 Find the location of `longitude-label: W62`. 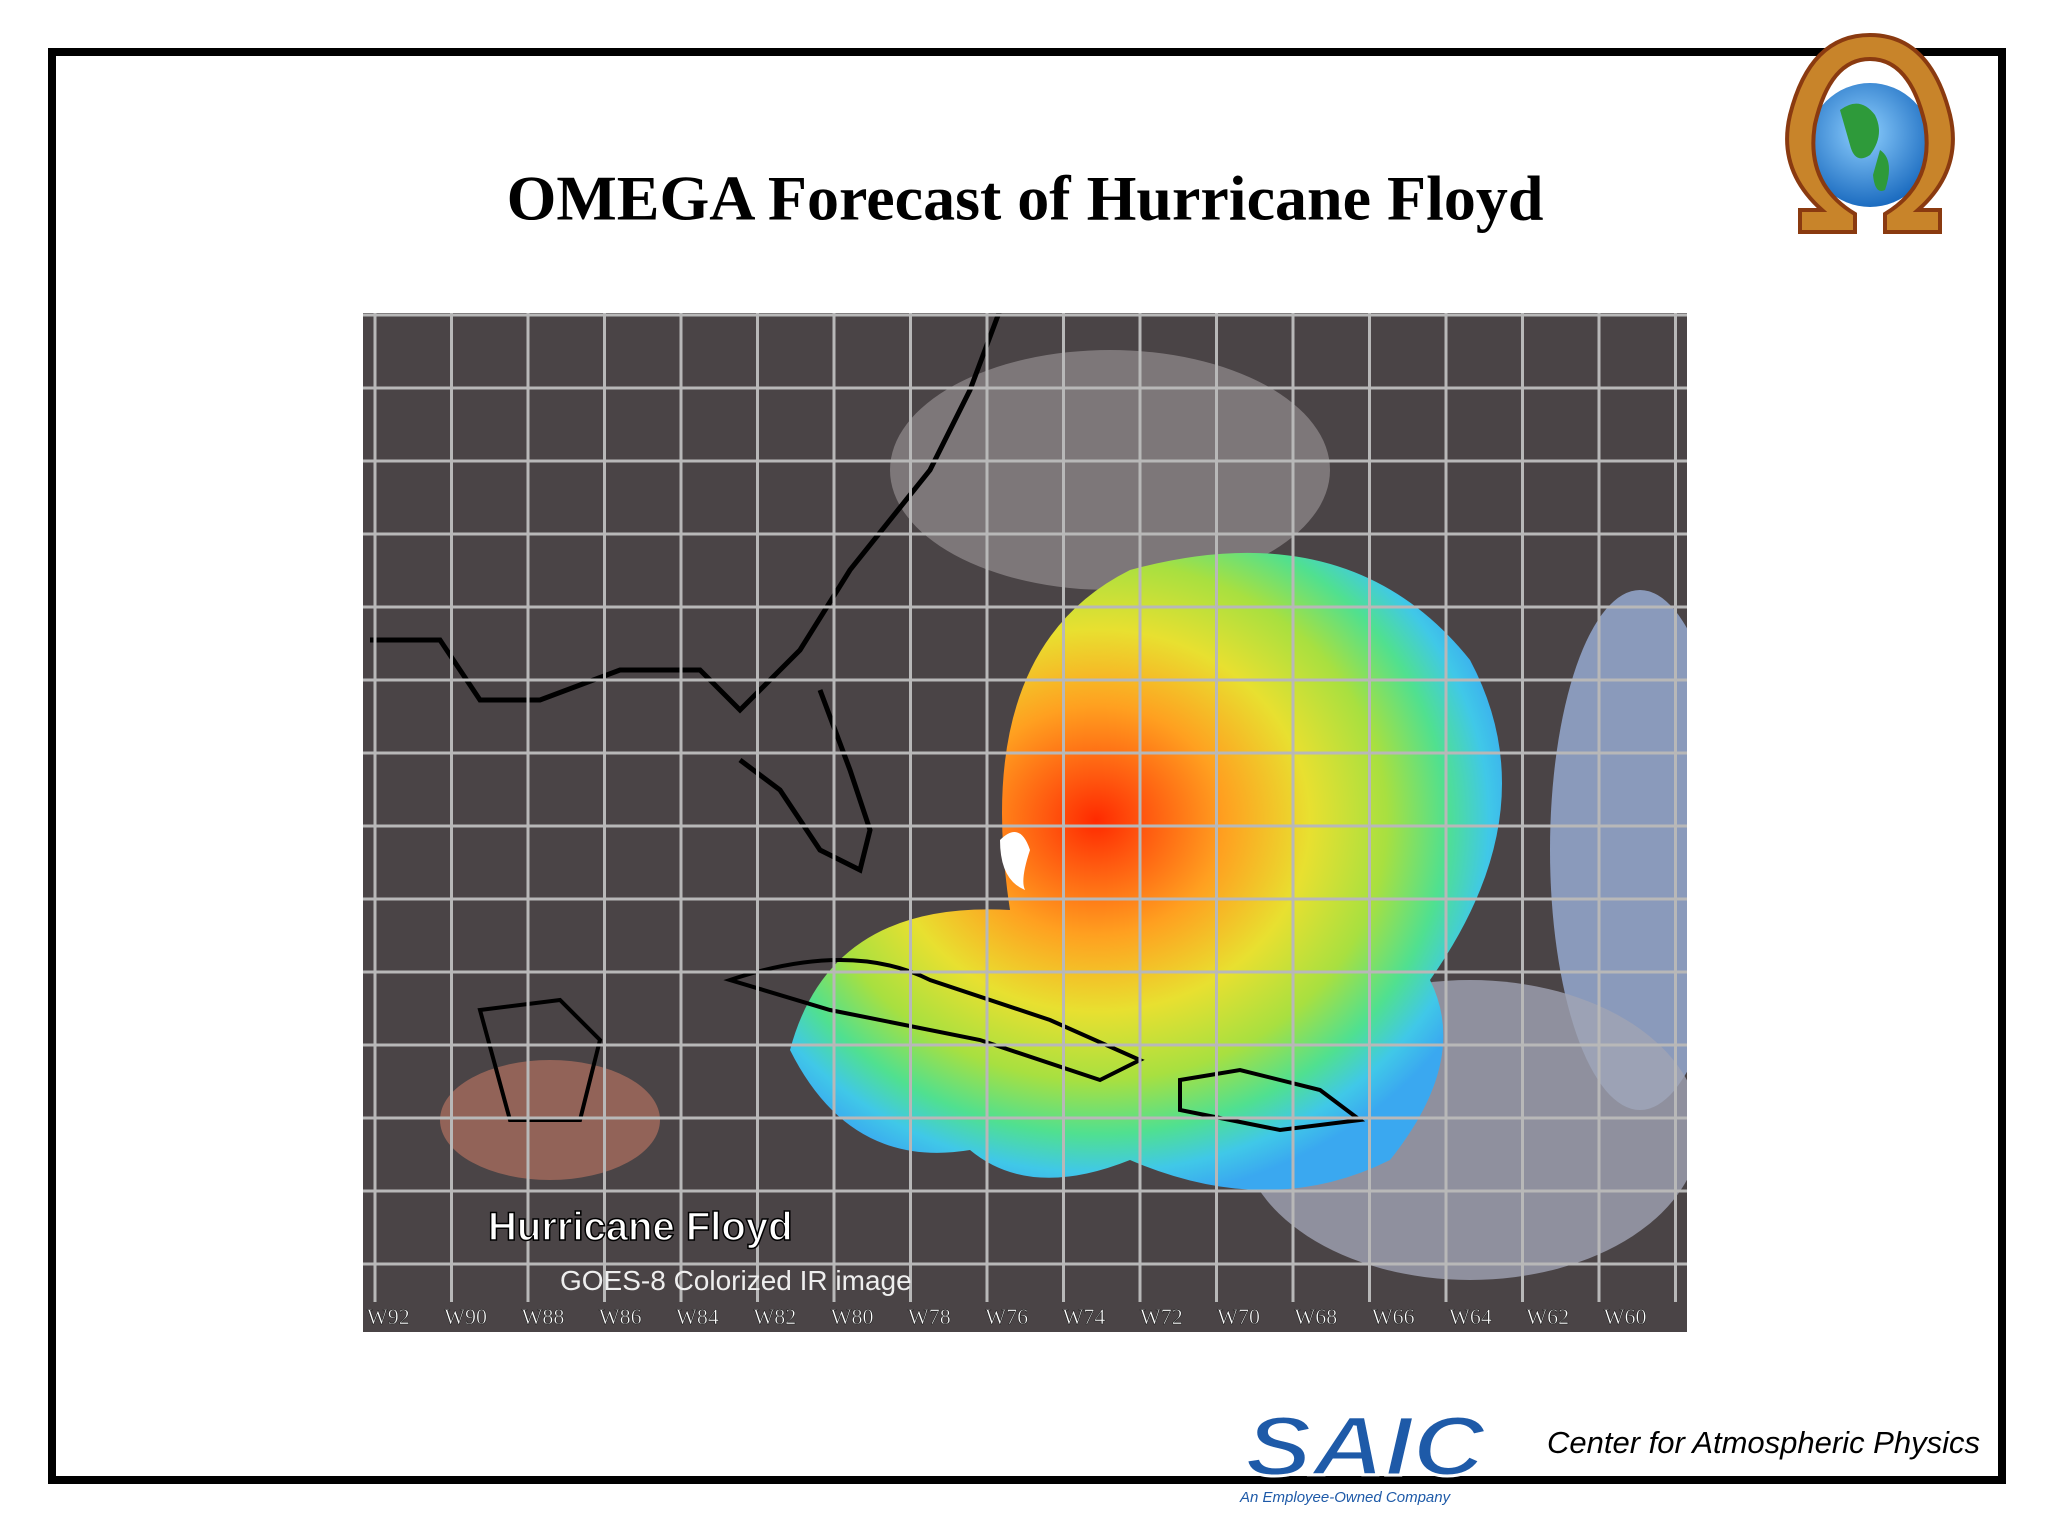

longitude-label: W62 is located at coordinates (1547, 1316).